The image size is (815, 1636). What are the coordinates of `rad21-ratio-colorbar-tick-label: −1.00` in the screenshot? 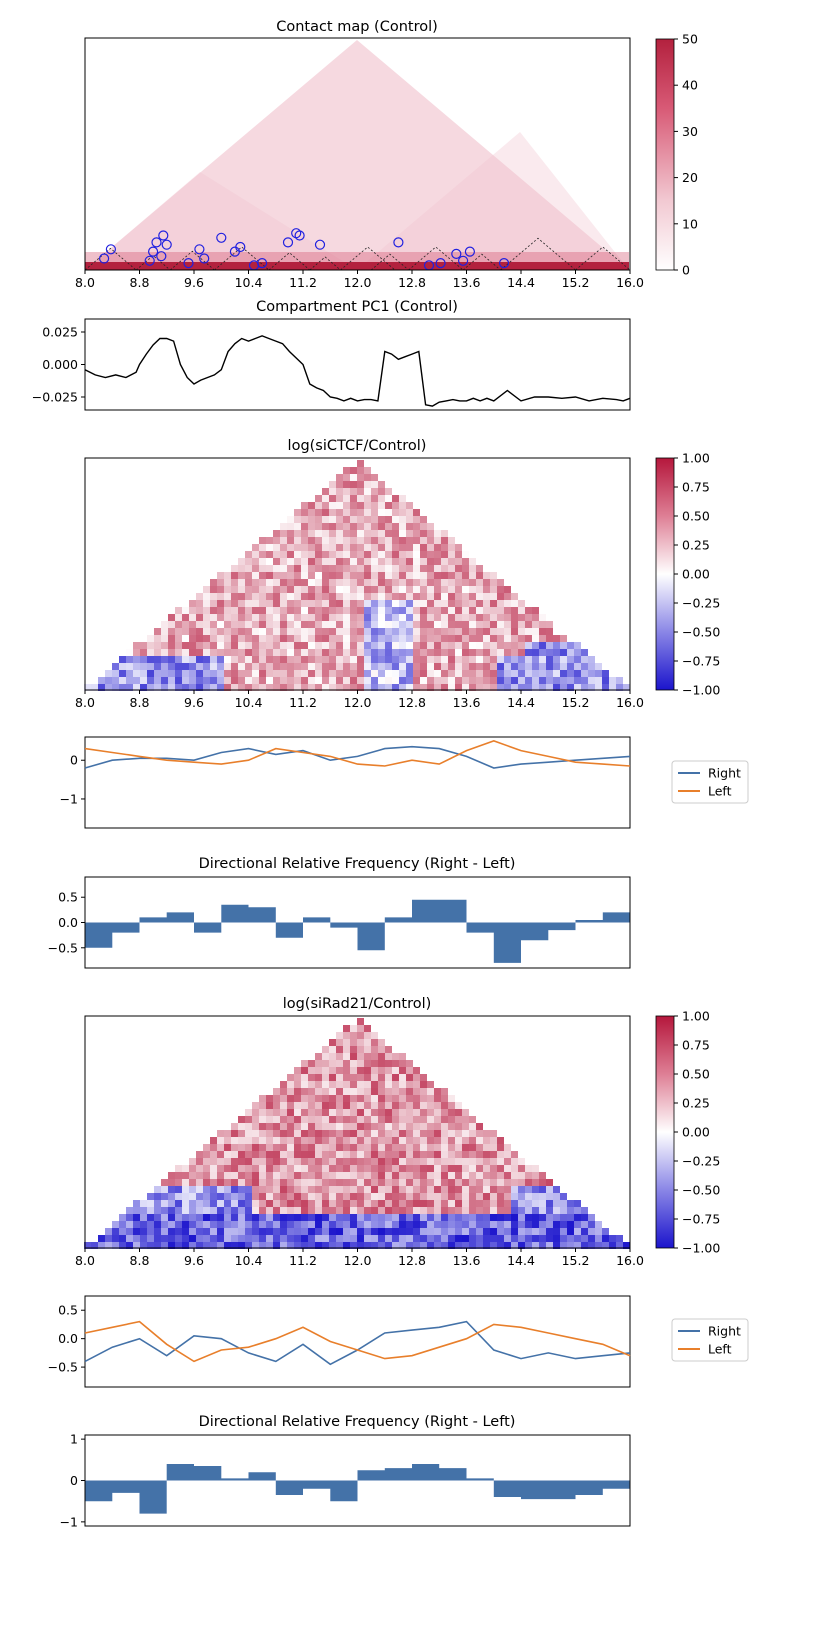 It's located at (701, 1248).